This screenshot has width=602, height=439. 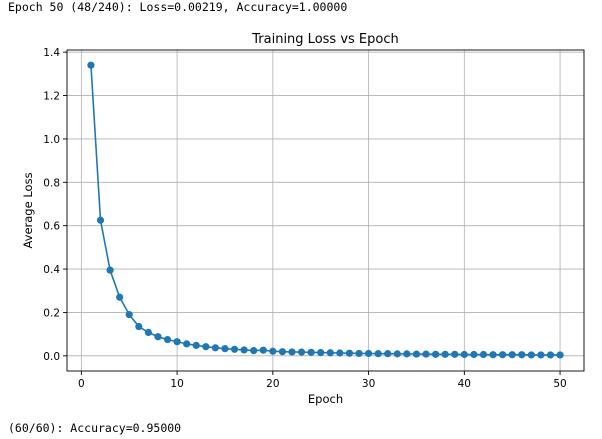 I want to click on y-tick-label: 0.0, so click(x=51, y=357).